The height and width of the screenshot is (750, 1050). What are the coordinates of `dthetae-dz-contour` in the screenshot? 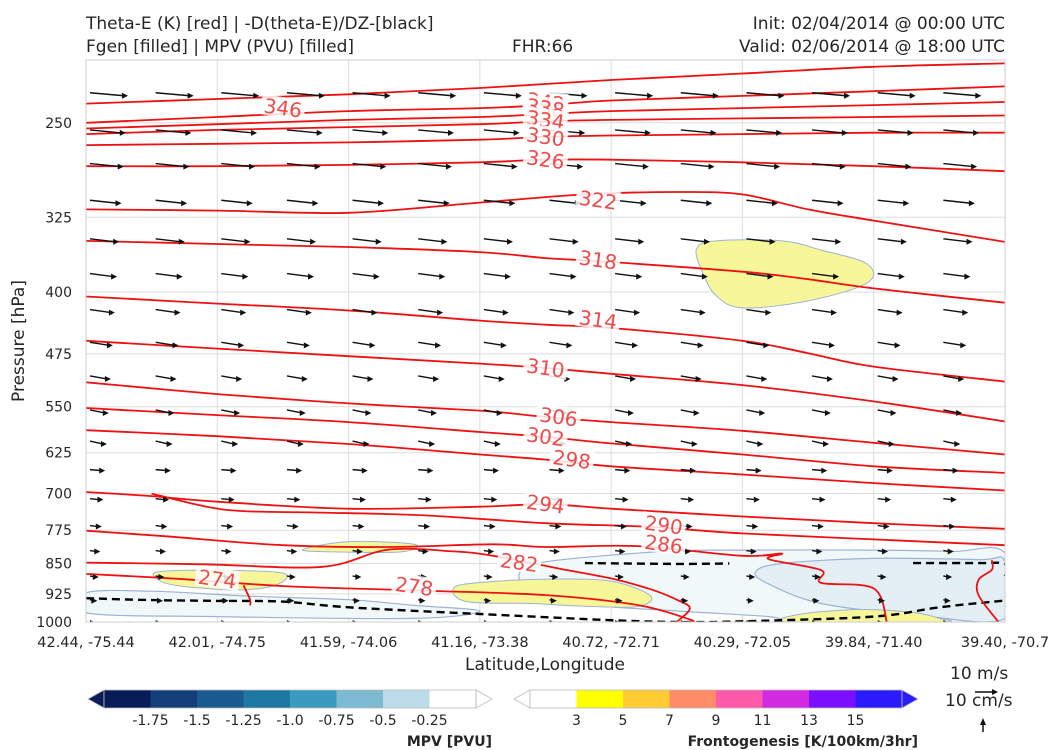 It's located at (959, 568).